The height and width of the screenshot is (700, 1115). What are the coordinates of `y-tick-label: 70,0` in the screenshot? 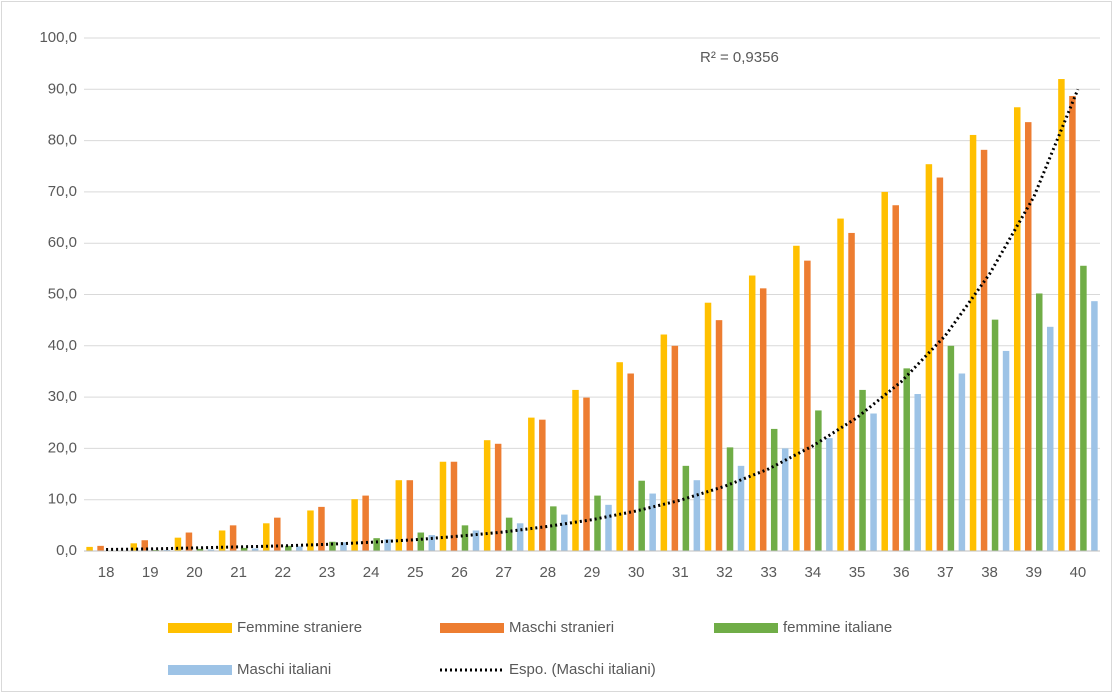 It's located at (62, 191).